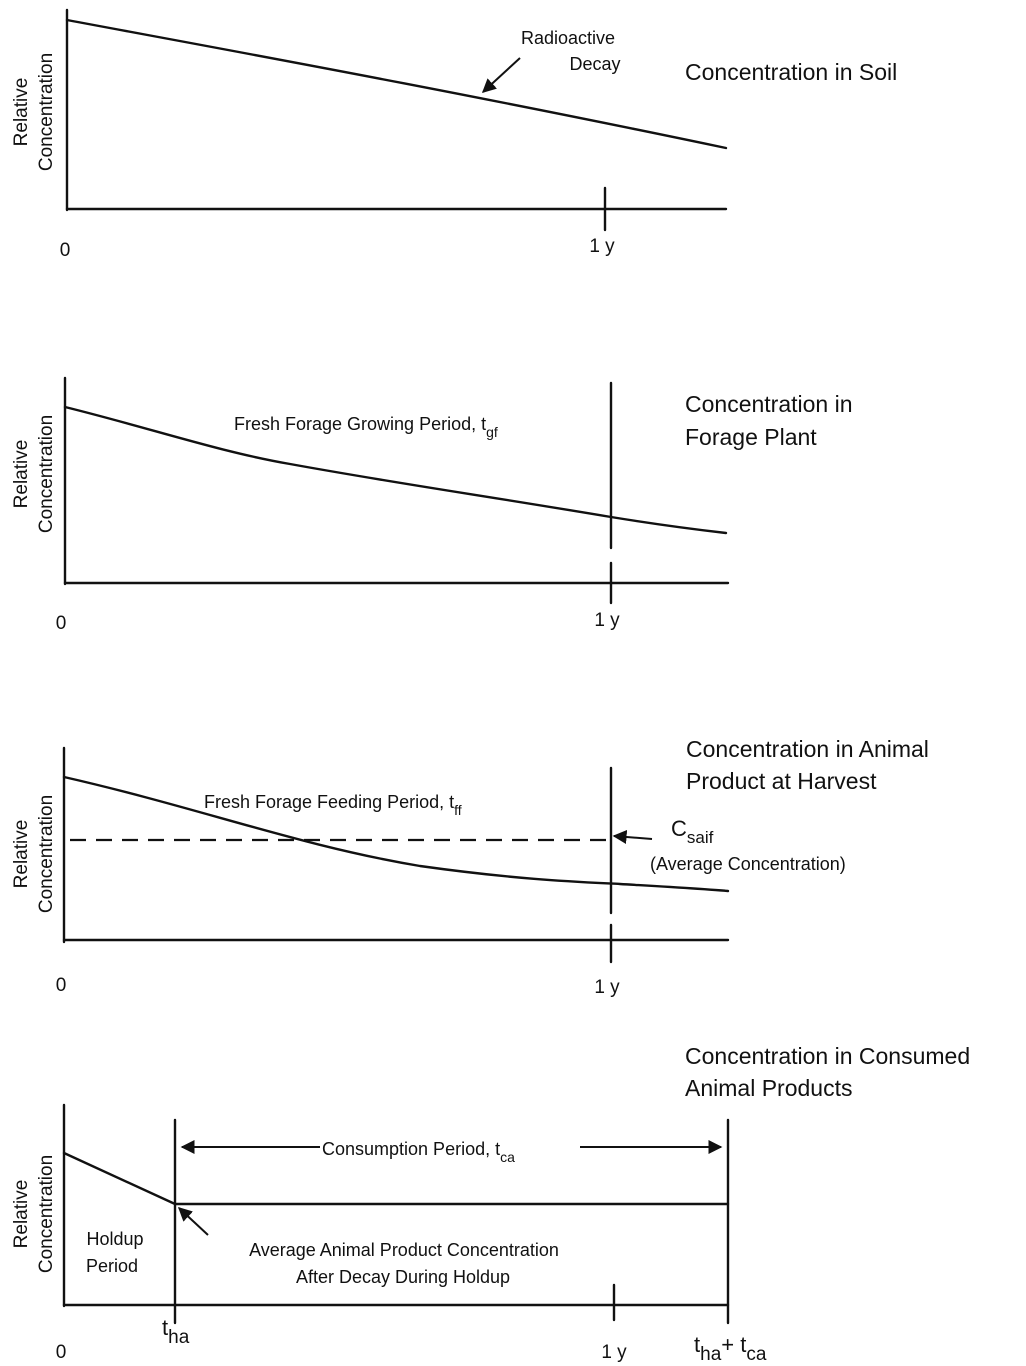 The image size is (1026, 1366). Describe the element at coordinates (756, 1354) in the screenshot. I see `x-tick-end-subscript2: ca` at that location.